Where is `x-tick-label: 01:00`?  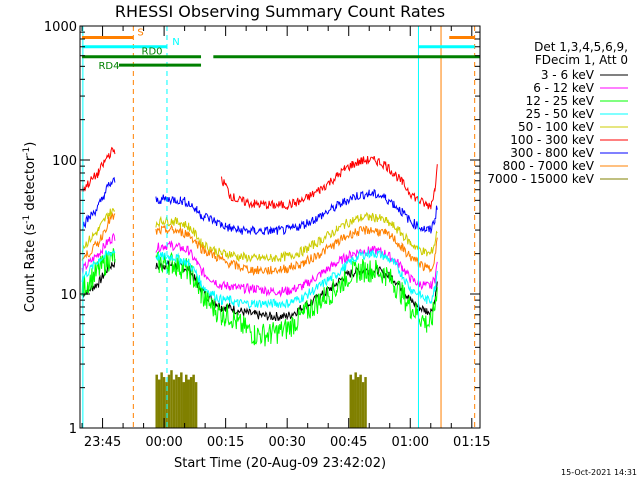
x-tick-label: 01:00 is located at coordinates (410, 442).